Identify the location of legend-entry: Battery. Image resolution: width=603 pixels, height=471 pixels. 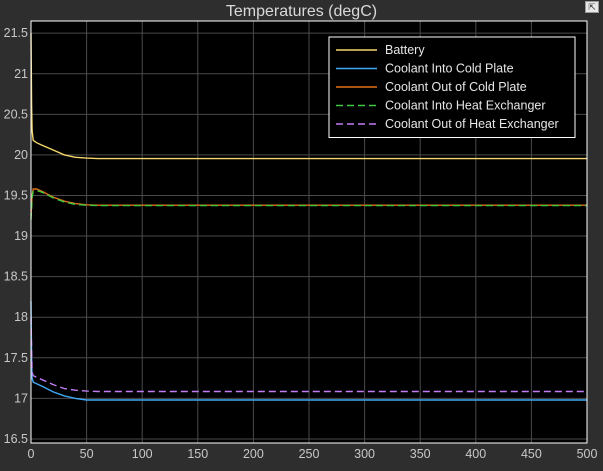
(405, 50).